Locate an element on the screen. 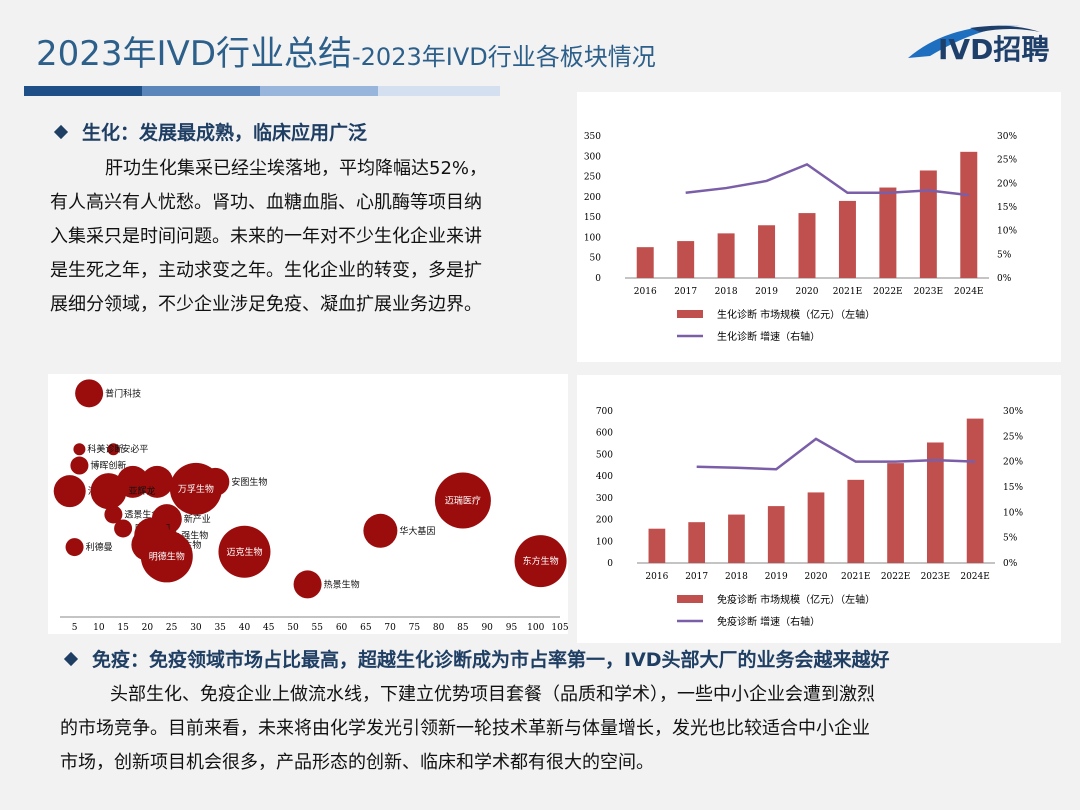  legend-line-label: 生化诊断 增速（右轴） is located at coordinates (768, 336).